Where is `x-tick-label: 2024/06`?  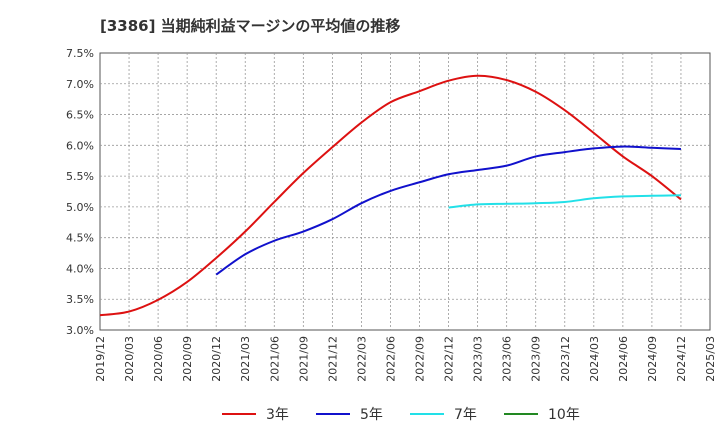
x-tick-label: 2024/06 is located at coordinates (623, 359).